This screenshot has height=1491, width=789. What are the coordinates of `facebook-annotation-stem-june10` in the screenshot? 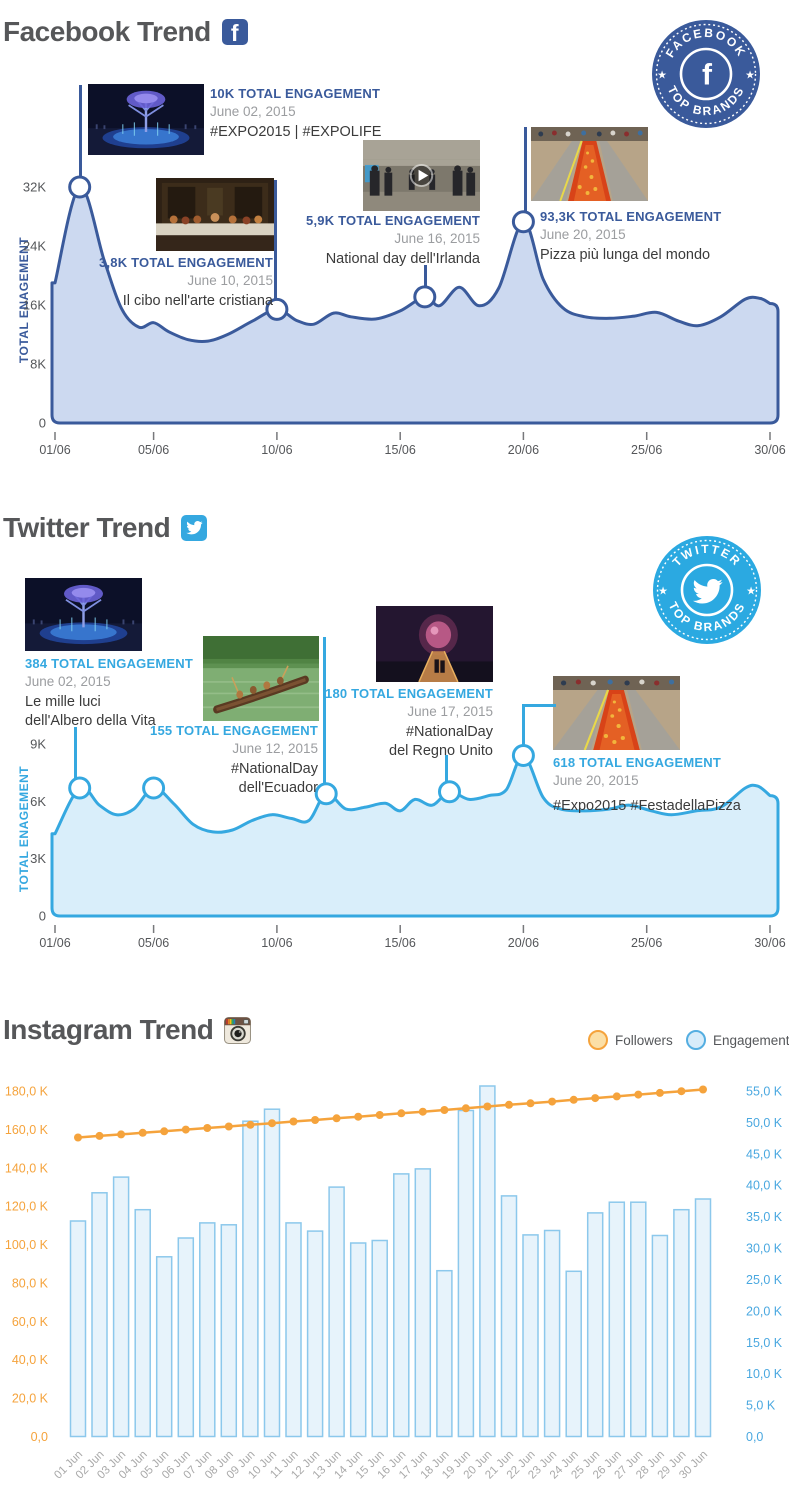 It's located at (275, 239).